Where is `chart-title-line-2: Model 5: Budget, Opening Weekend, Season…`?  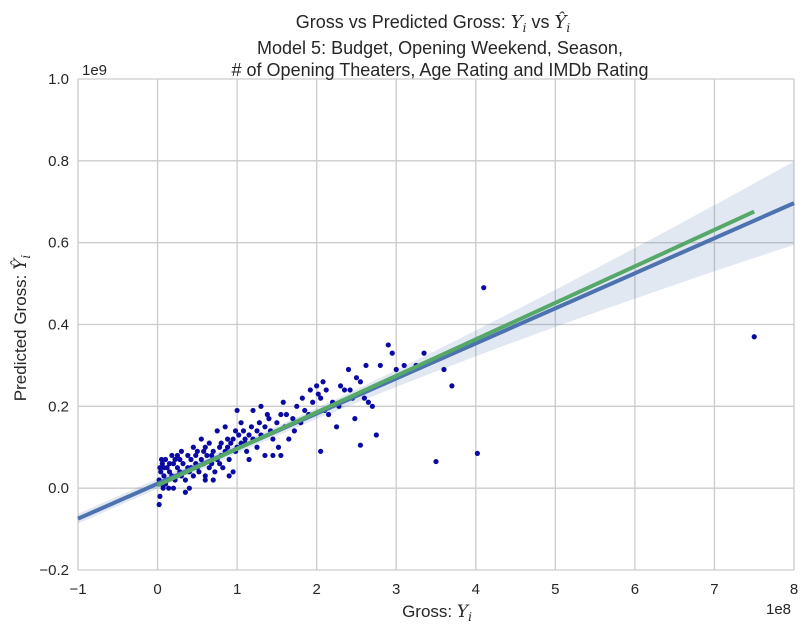 chart-title-line-2: Model 5: Budget, Opening Weekend, Season… is located at coordinates (440, 48).